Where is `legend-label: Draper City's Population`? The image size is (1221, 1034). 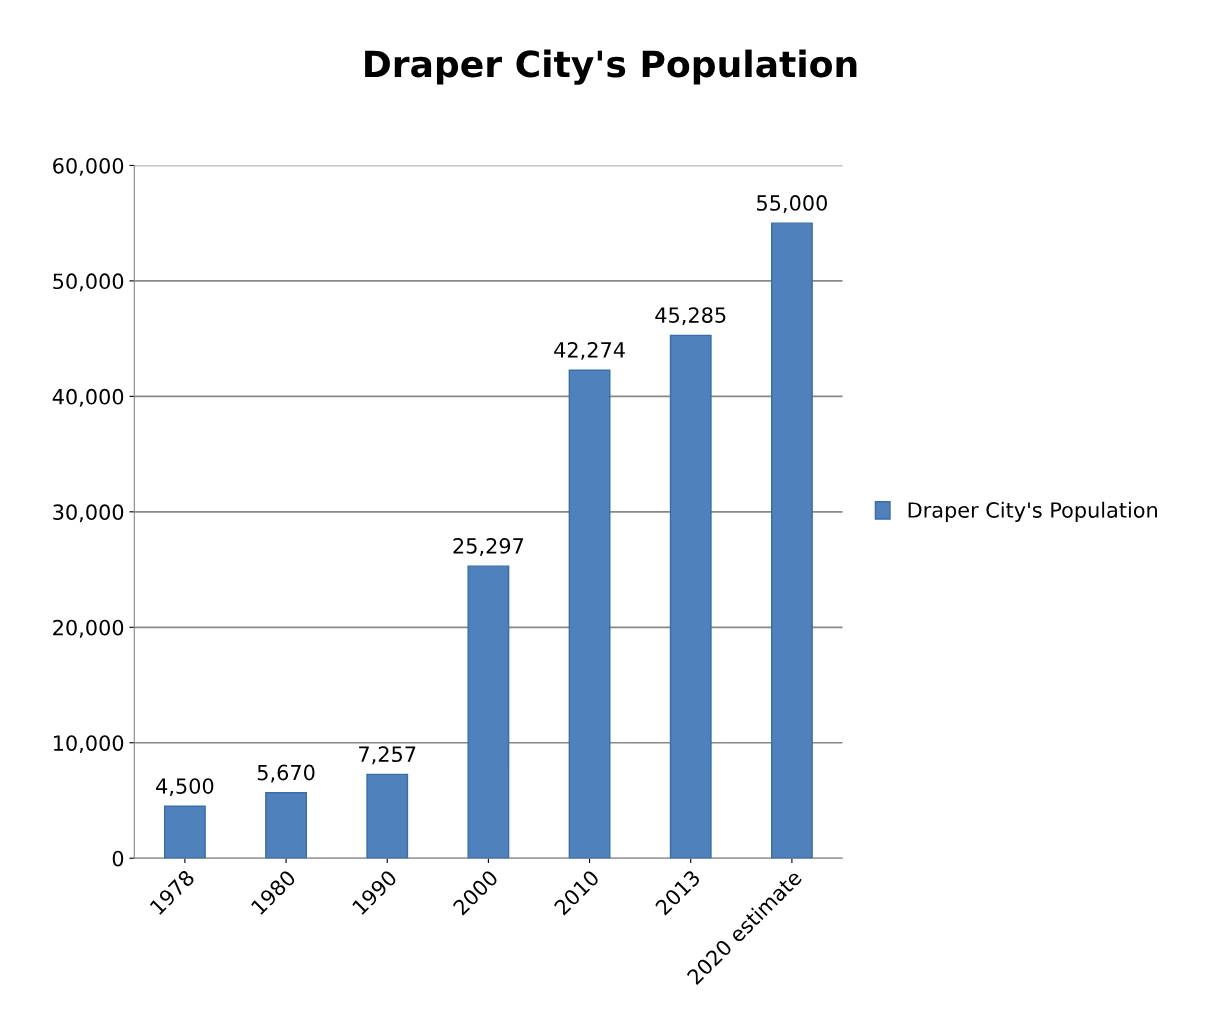
legend-label: Draper City's Population is located at coordinates (1032, 511).